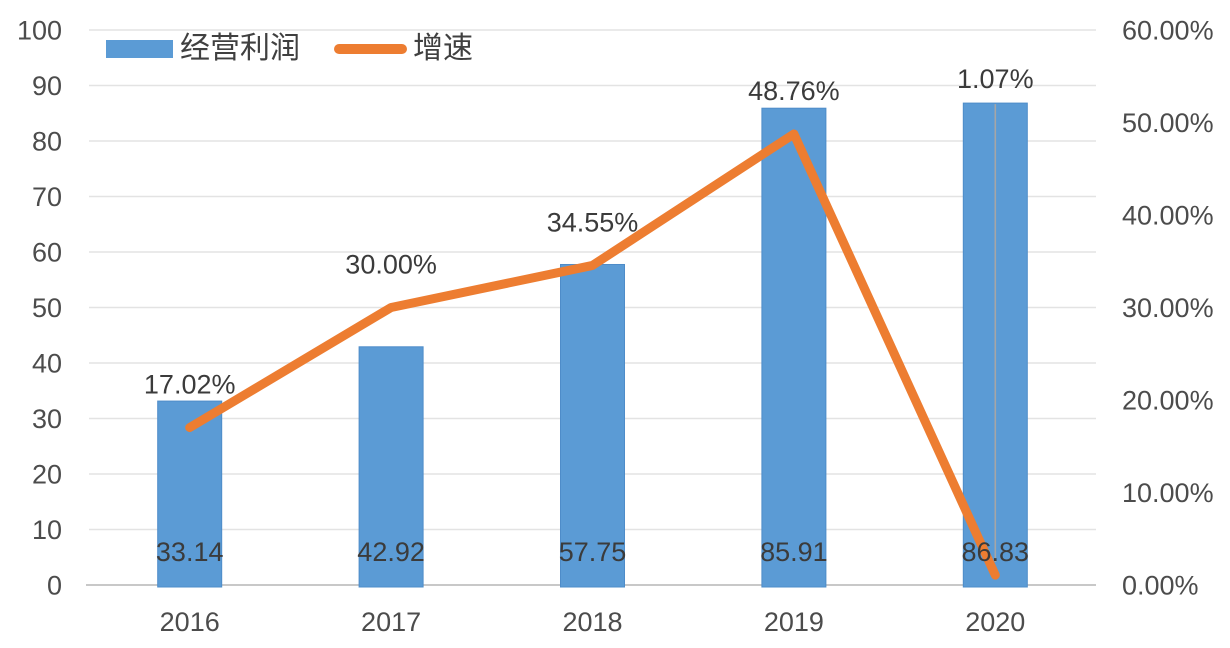 The width and height of the screenshot is (1230, 648). I want to click on left-axis-tick-label: 0, so click(54, 586).